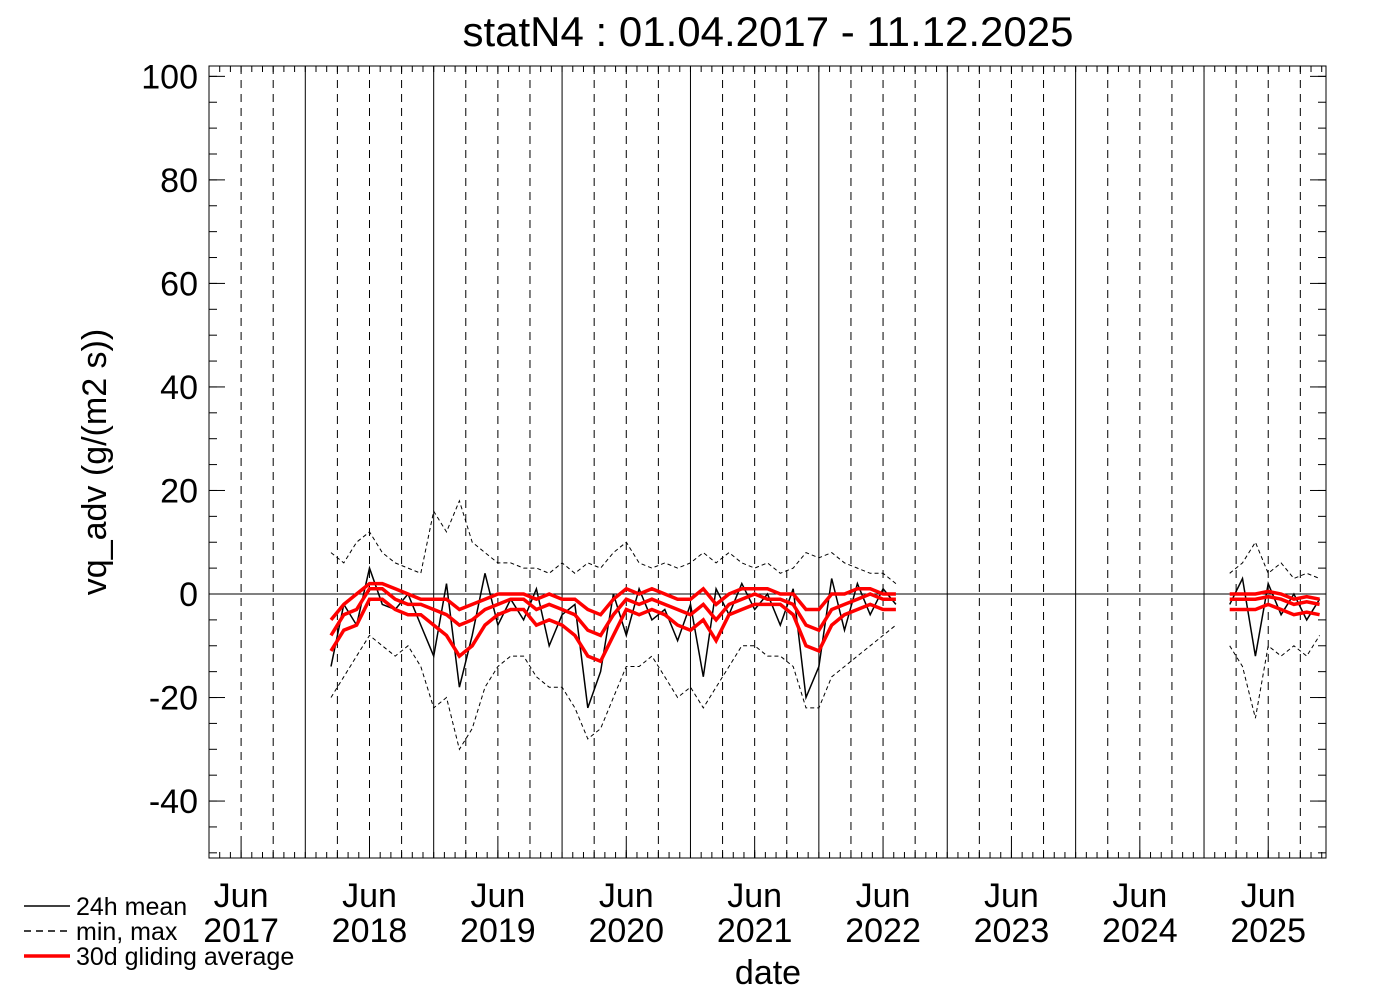  What do you see at coordinates (1140, 913) in the screenshot?
I see `x-tick-label: Jun 2024` at bounding box center [1140, 913].